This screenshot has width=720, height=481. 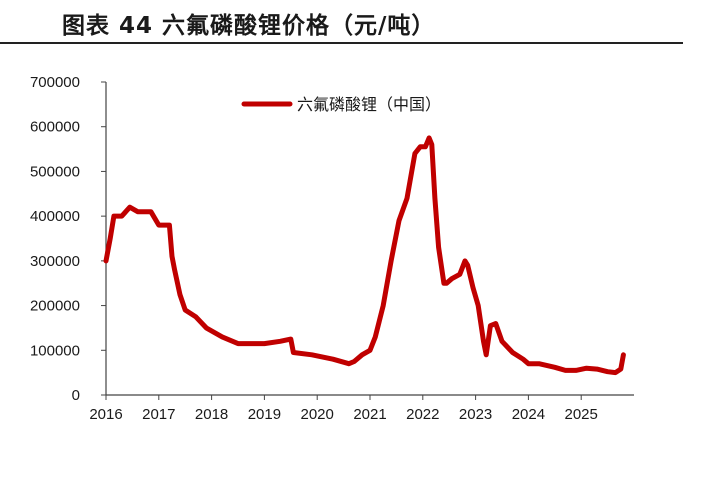 What do you see at coordinates (369, 414) in the screenshot?
I see `x-tick-label: 2021` at bounding box center [369, 414].